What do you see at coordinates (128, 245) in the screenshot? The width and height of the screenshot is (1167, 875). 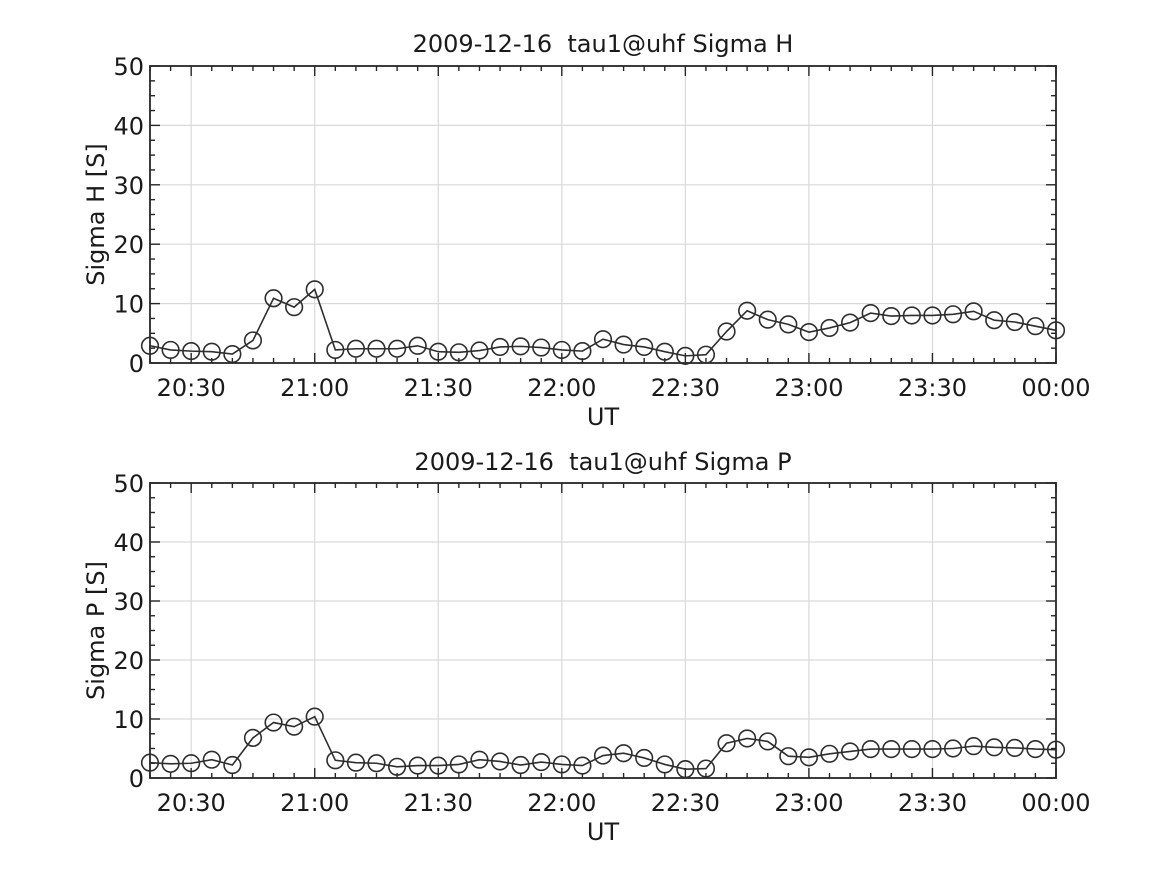 I see `y-tick-label: 20` at bounding box center [128, 245].